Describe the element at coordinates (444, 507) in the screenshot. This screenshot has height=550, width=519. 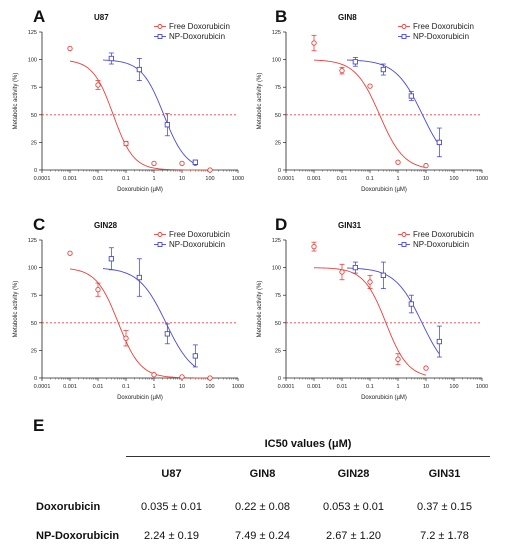
I see `table-cell: 0.37 ± 0.15` at that location.